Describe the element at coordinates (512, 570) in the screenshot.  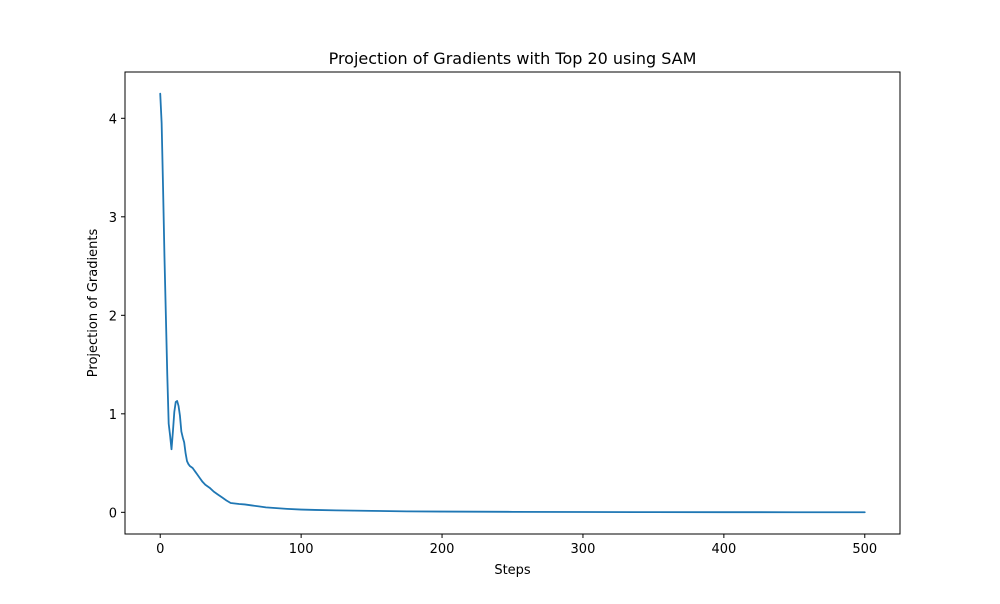
I see `x-axis-label: Steps` at that location.